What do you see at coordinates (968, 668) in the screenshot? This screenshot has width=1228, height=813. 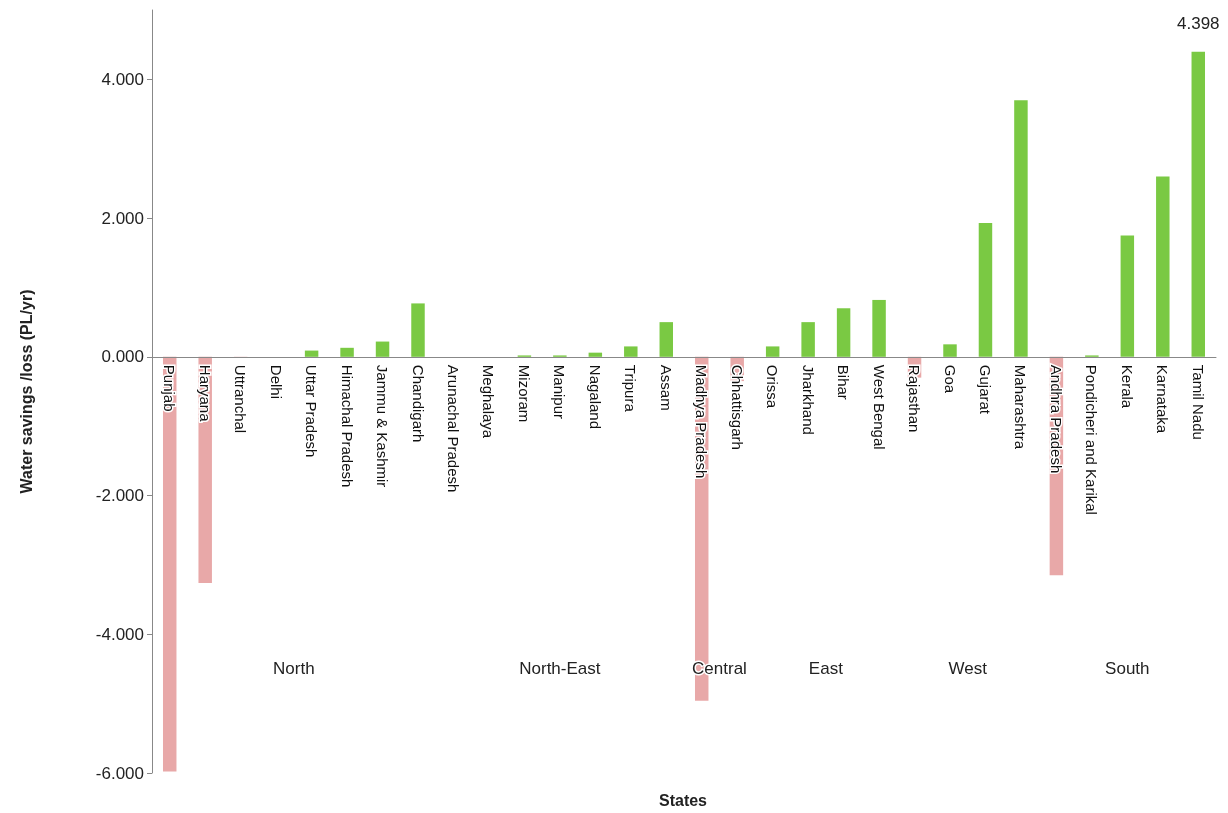 I see `annotation: West` at bounding box center [968, 668].